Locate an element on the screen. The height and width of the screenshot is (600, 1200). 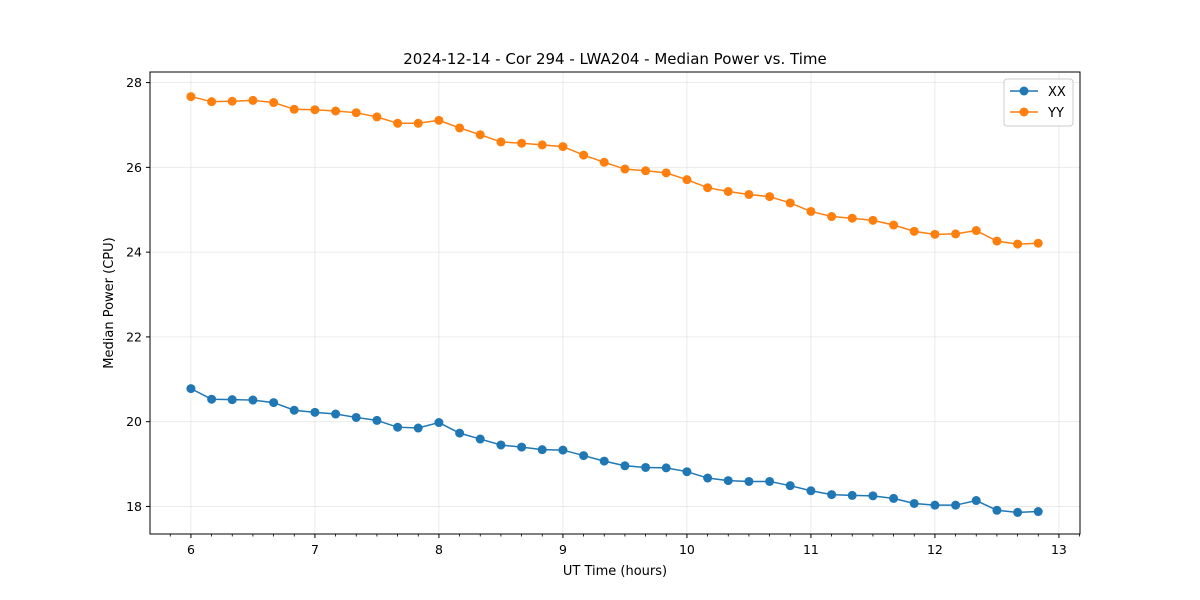
x-tick-label: 12 is located at coordinates (935, 549).